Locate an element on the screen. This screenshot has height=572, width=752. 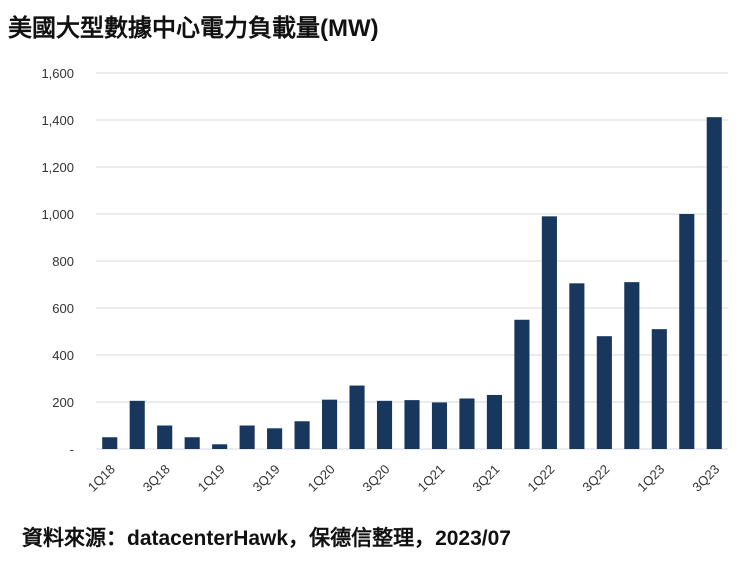
bar-2Q19 is located at coordinates (247, 437).